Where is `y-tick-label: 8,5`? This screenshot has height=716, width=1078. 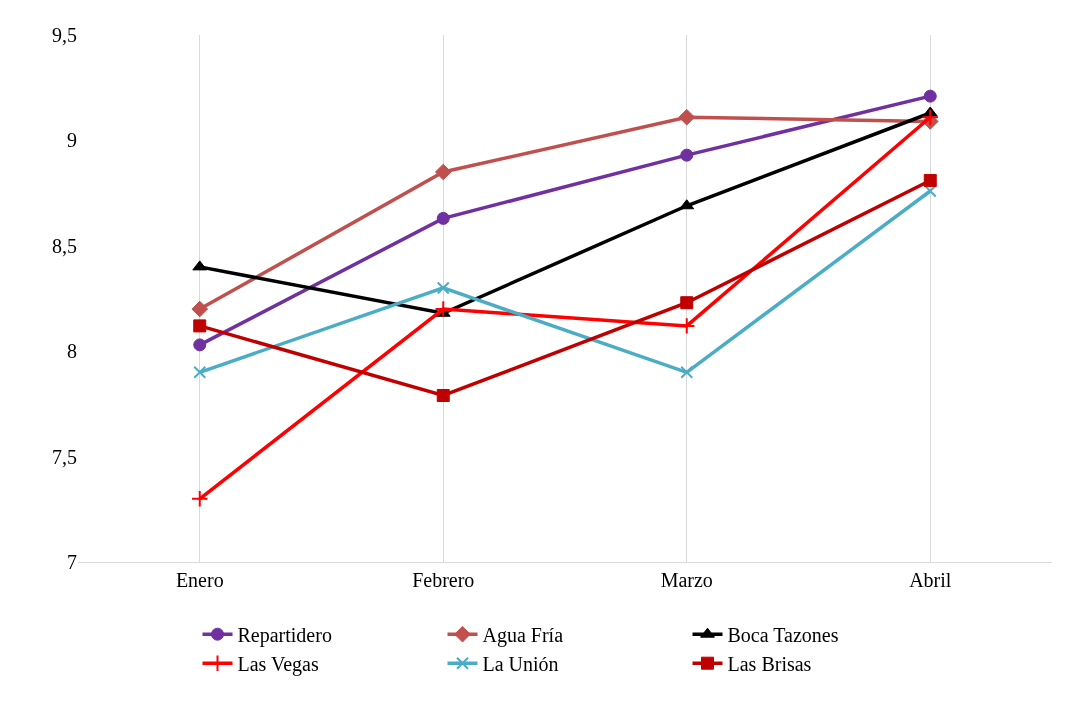 y-tick-label: 8,5 is located at coordinates (64, 245).